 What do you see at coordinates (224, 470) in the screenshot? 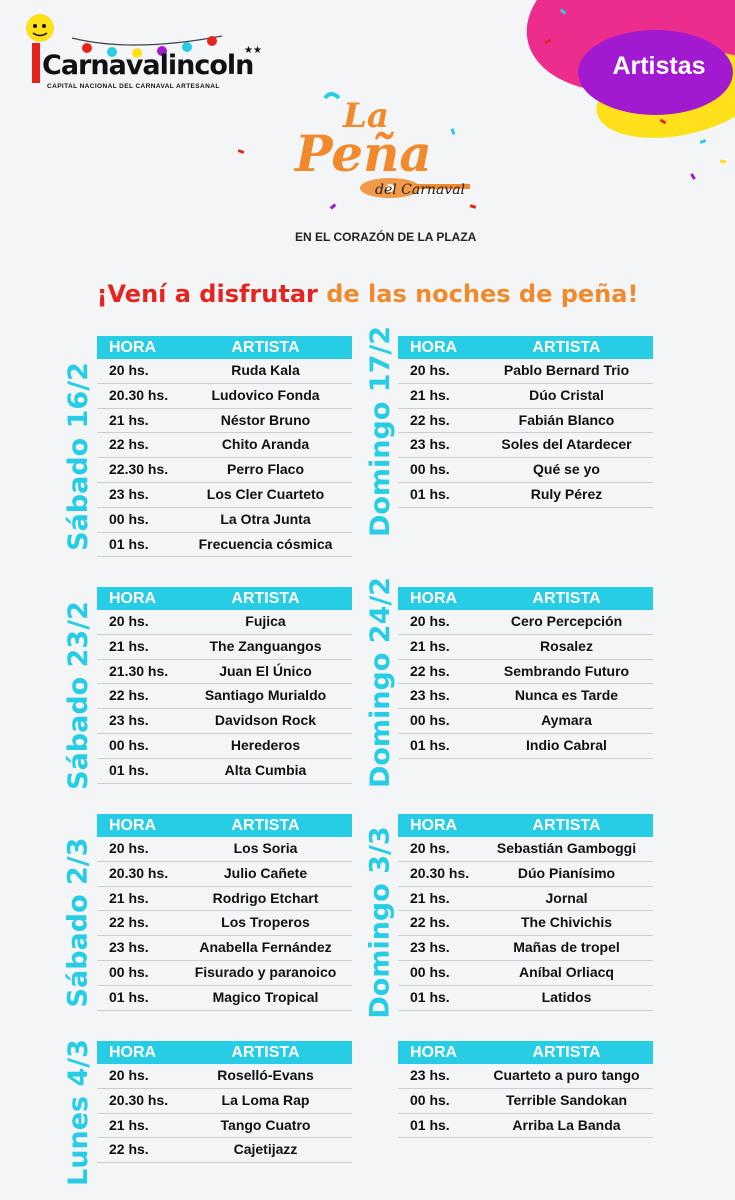
I see `table-row: 22.30 hs. Perro Flaco` at bounding box center [224, 470].